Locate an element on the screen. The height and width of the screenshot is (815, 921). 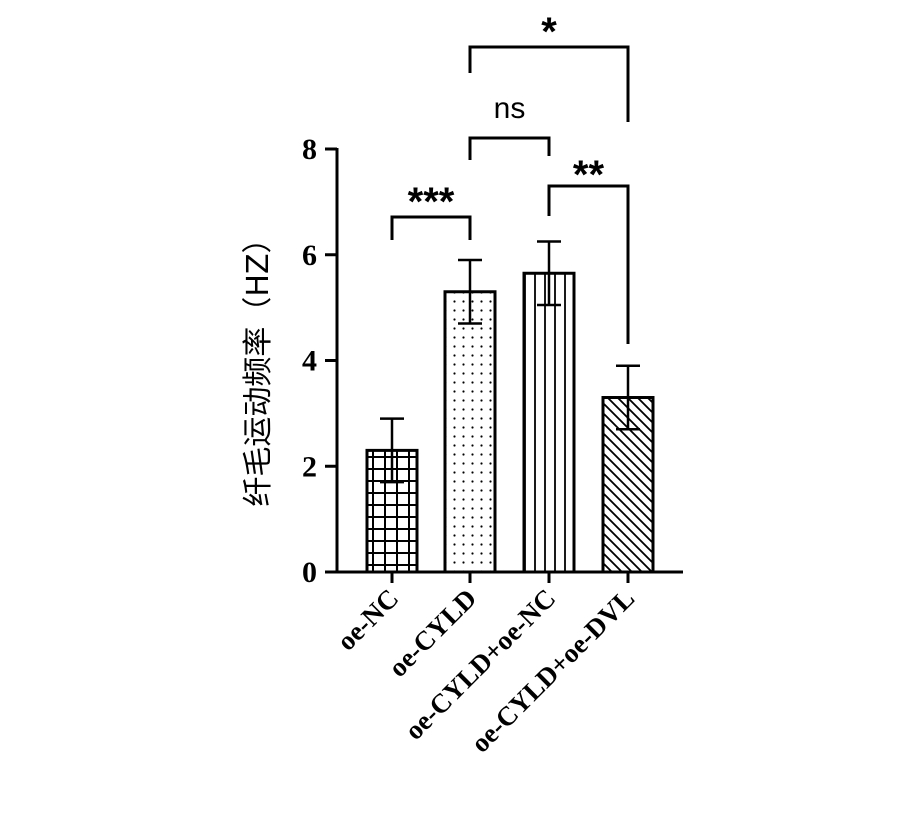
significance-bracket-4: * is located at coordinates (549, 66).